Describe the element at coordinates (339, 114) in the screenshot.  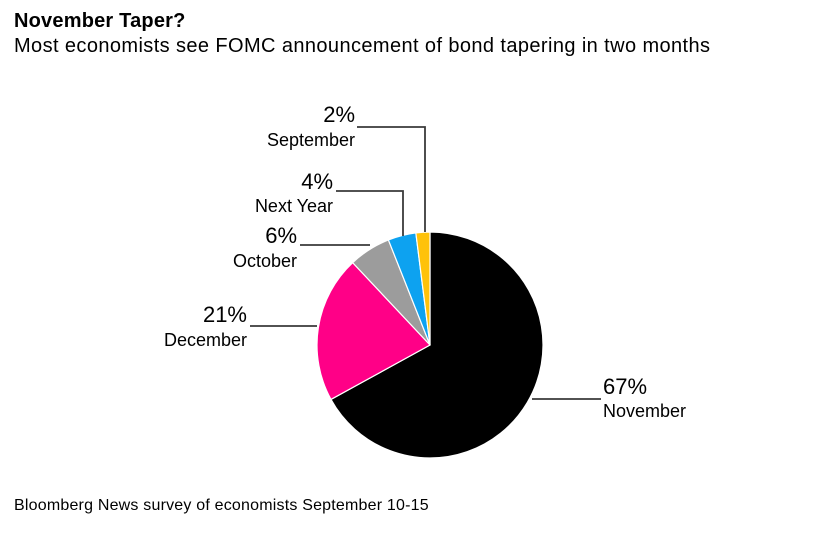
I see `percent-label-september: 2%` at that location.